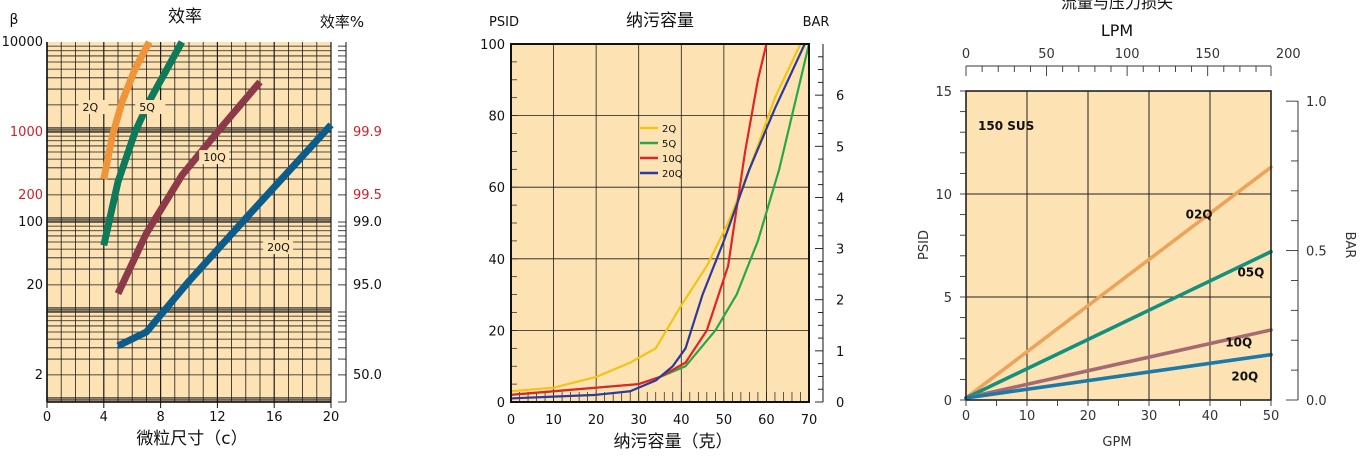  Describe the element at coordinates (1316, 102) in the screenshot. I see `flow-pressure-right-tick-label: 1.0` at that location.